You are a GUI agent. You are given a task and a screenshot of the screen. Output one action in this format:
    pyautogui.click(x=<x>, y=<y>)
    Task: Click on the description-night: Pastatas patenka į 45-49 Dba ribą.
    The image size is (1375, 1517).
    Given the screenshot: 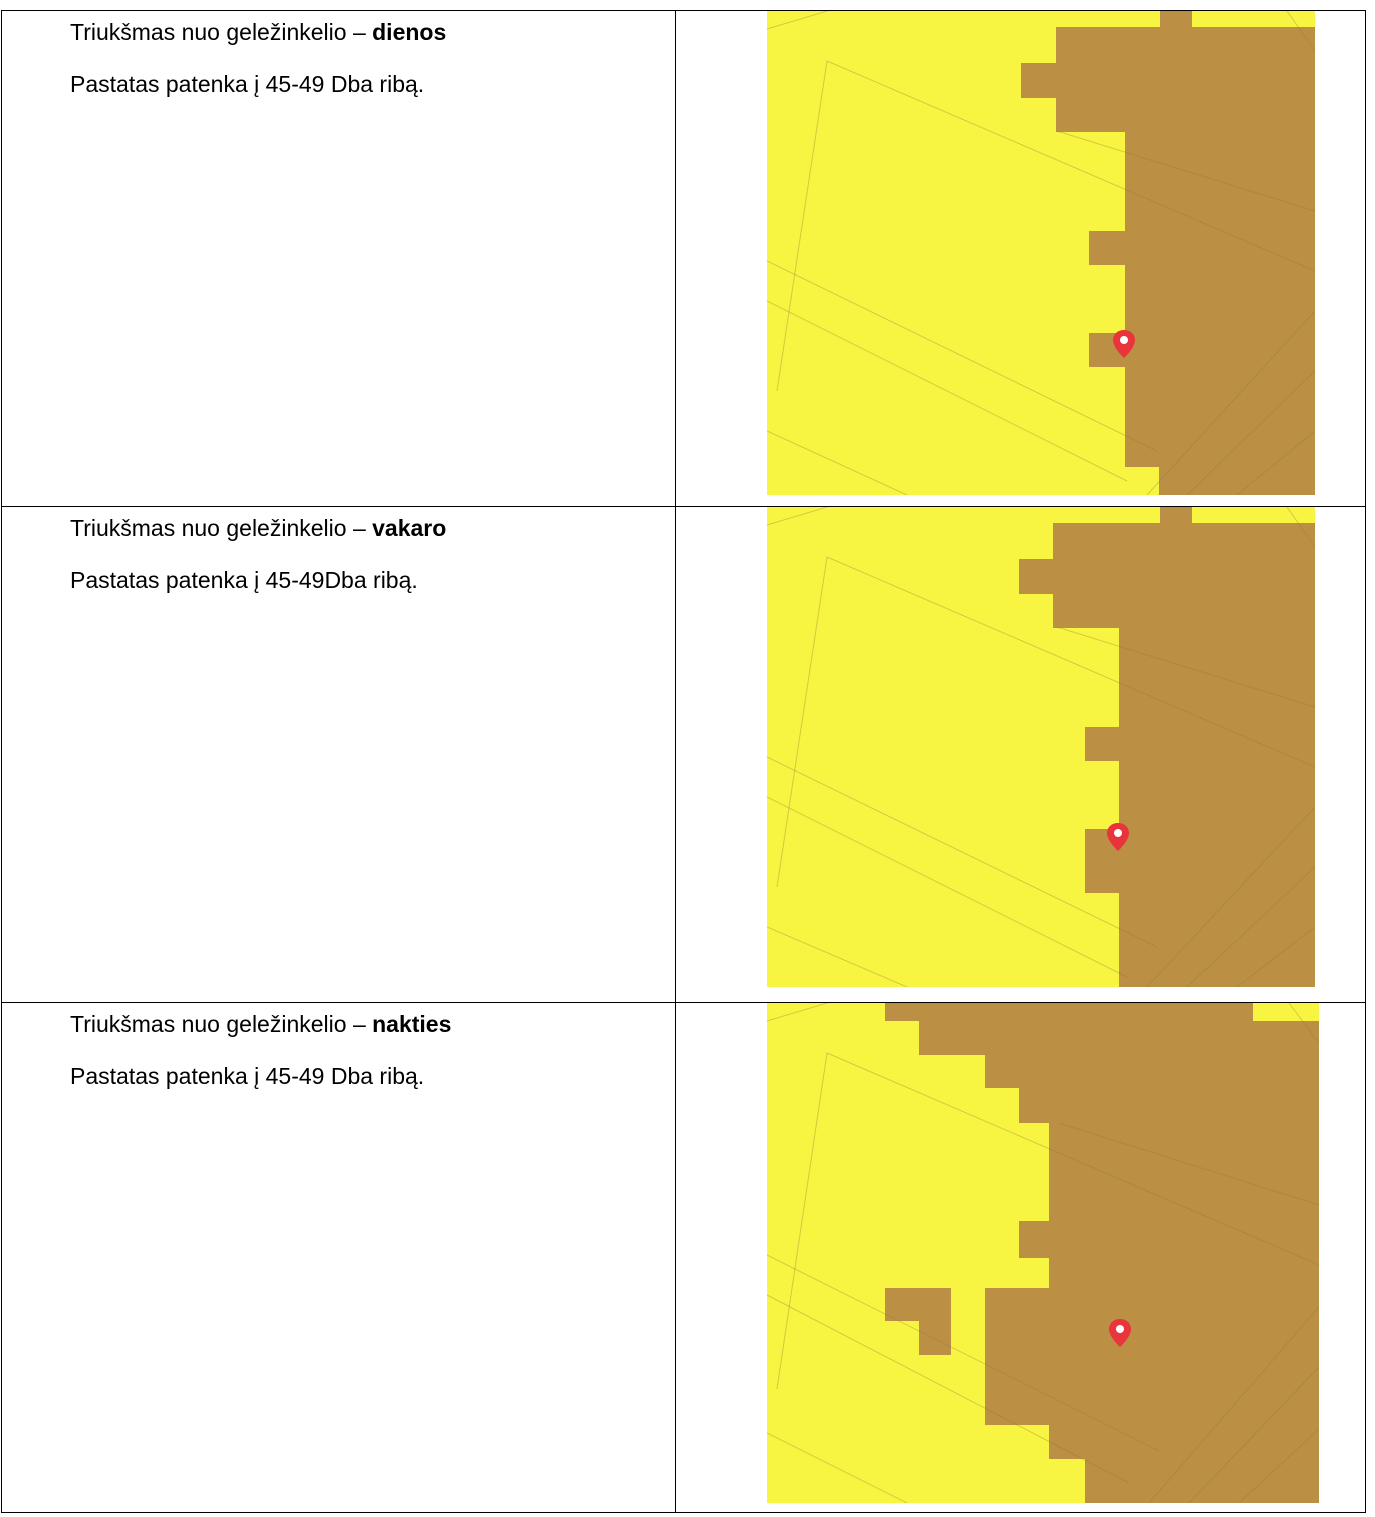 What is the action you would take?
    pyautogui.click(x=247, y=1076)
    